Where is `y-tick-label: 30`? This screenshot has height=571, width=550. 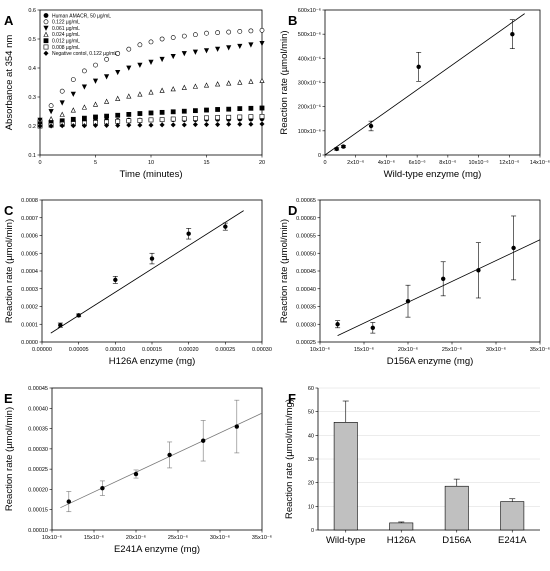
y-tick-label: 30 is located at coordinates (311, 460).